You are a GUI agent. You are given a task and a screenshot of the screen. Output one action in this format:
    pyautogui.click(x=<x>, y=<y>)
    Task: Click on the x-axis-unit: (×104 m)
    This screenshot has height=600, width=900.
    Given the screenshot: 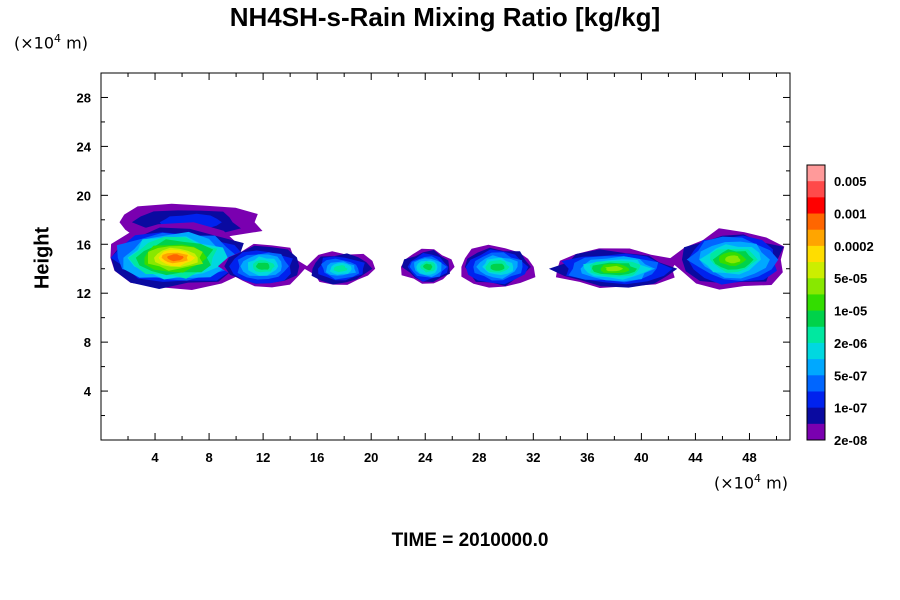 What is the action you would take?
    pyautogui.click(x=751, y=482)
    